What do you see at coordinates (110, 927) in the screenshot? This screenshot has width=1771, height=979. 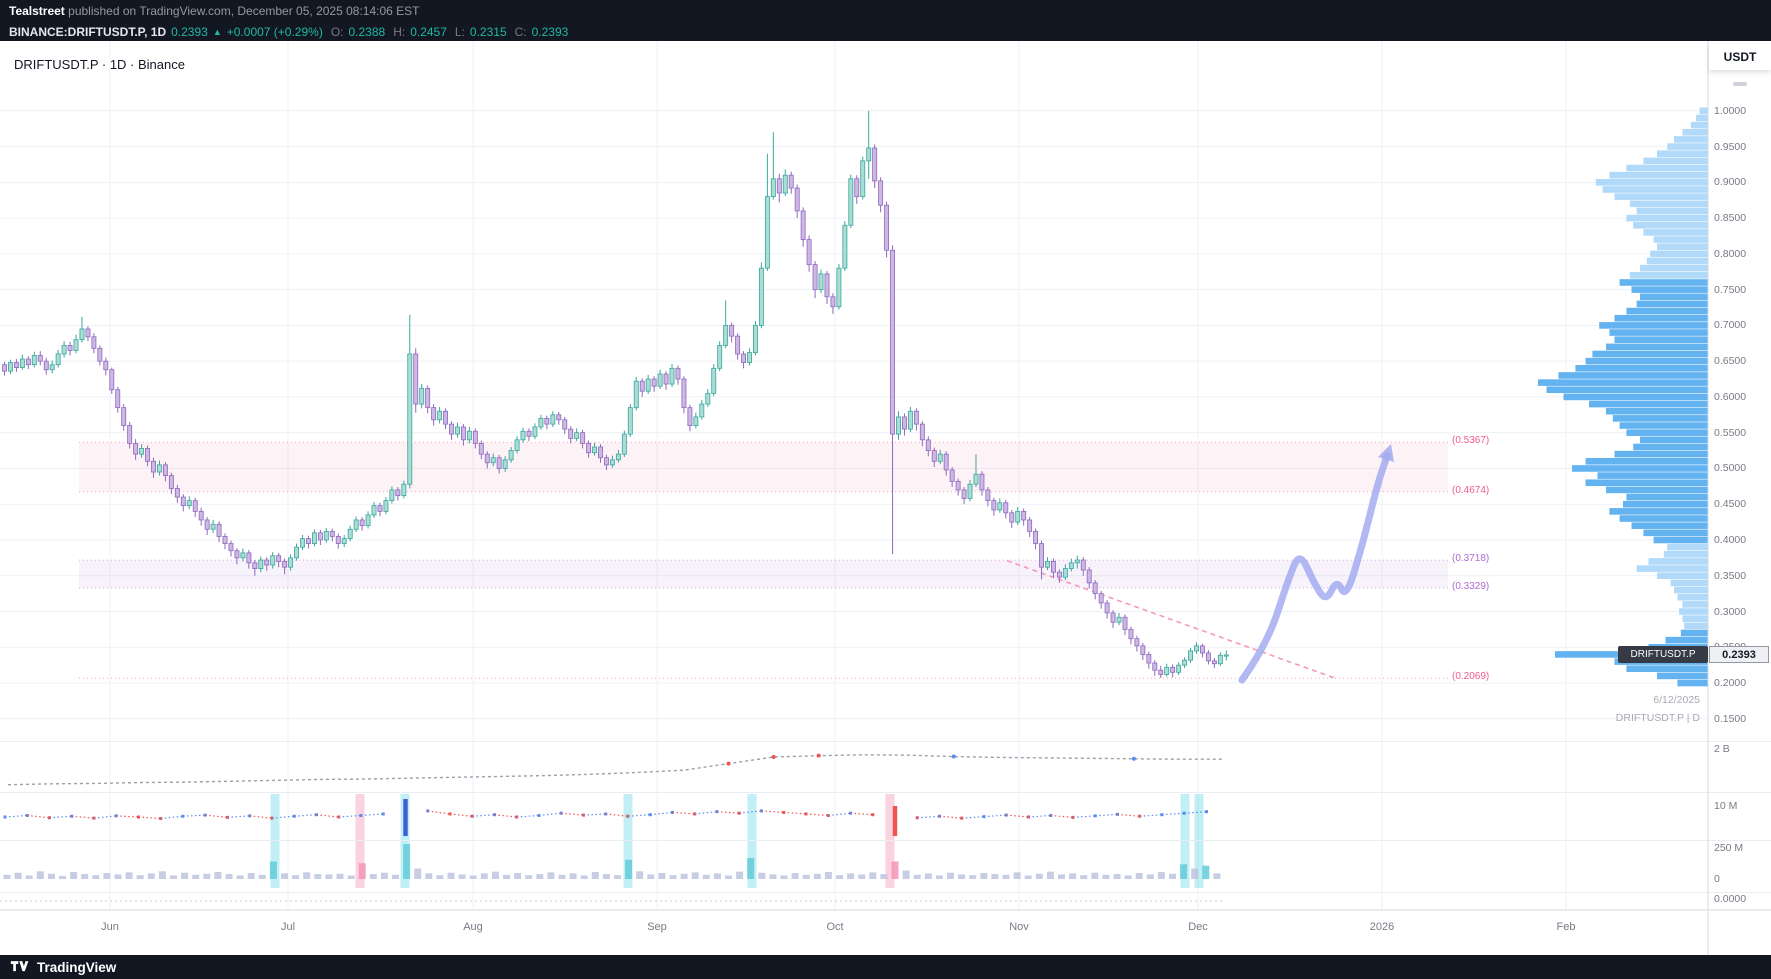 I see `time-axis-label: Jun` at bounding box center [110, 927].